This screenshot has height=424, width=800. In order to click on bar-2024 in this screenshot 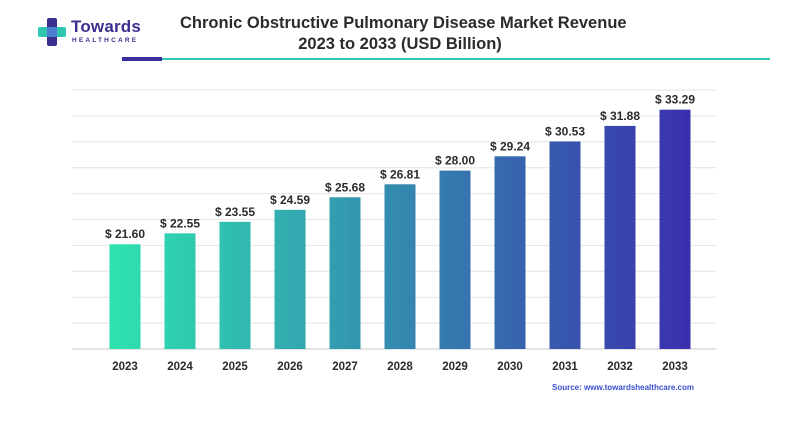, I will do `click(180, 291)`.